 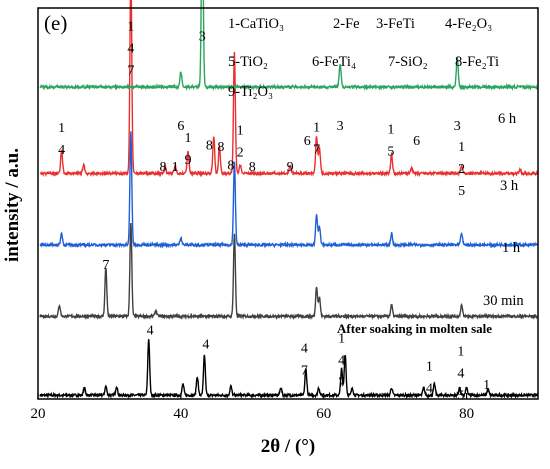 I want to click on curve-label-6h: 6 h, so click(x=507, y=119).